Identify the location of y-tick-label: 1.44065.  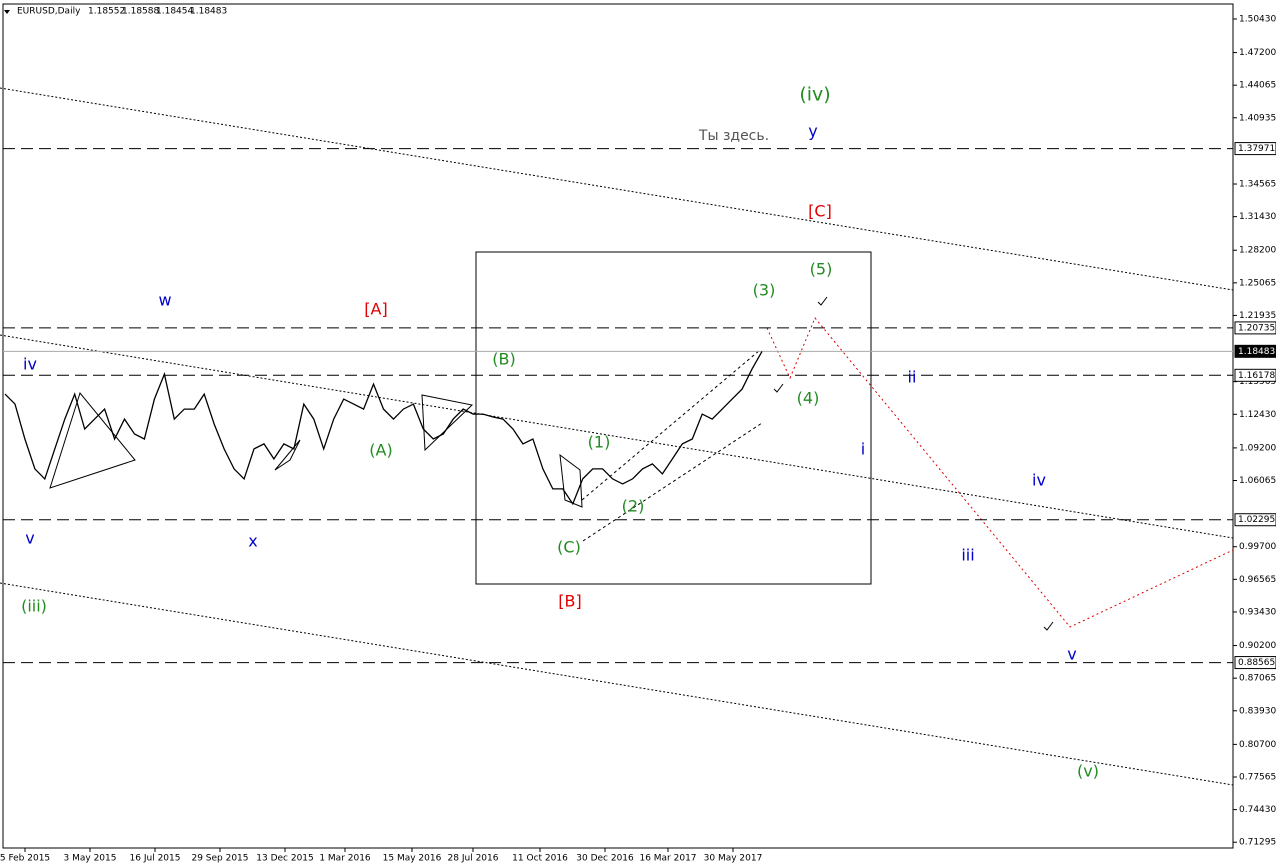
(1257, 86).